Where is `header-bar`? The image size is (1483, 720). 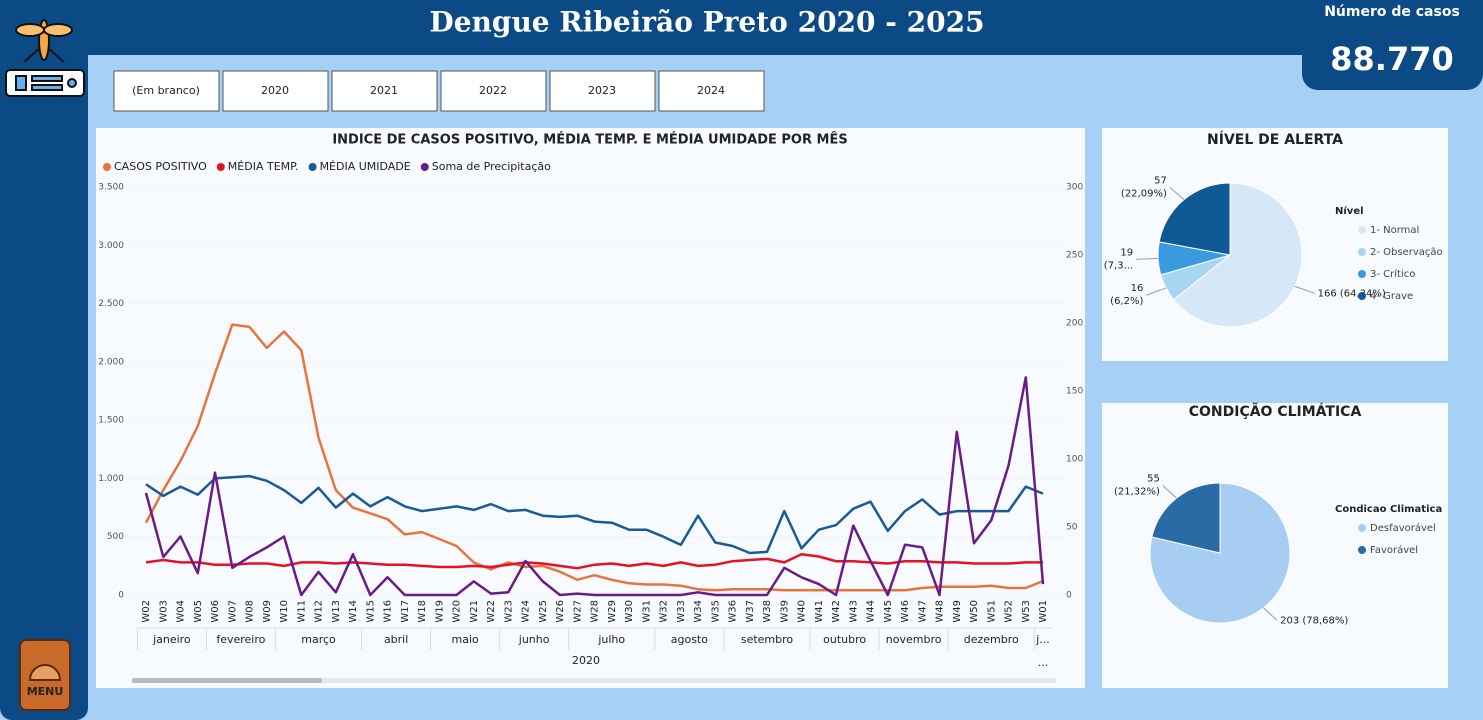 header-bar is located at coordinates (741, 27).